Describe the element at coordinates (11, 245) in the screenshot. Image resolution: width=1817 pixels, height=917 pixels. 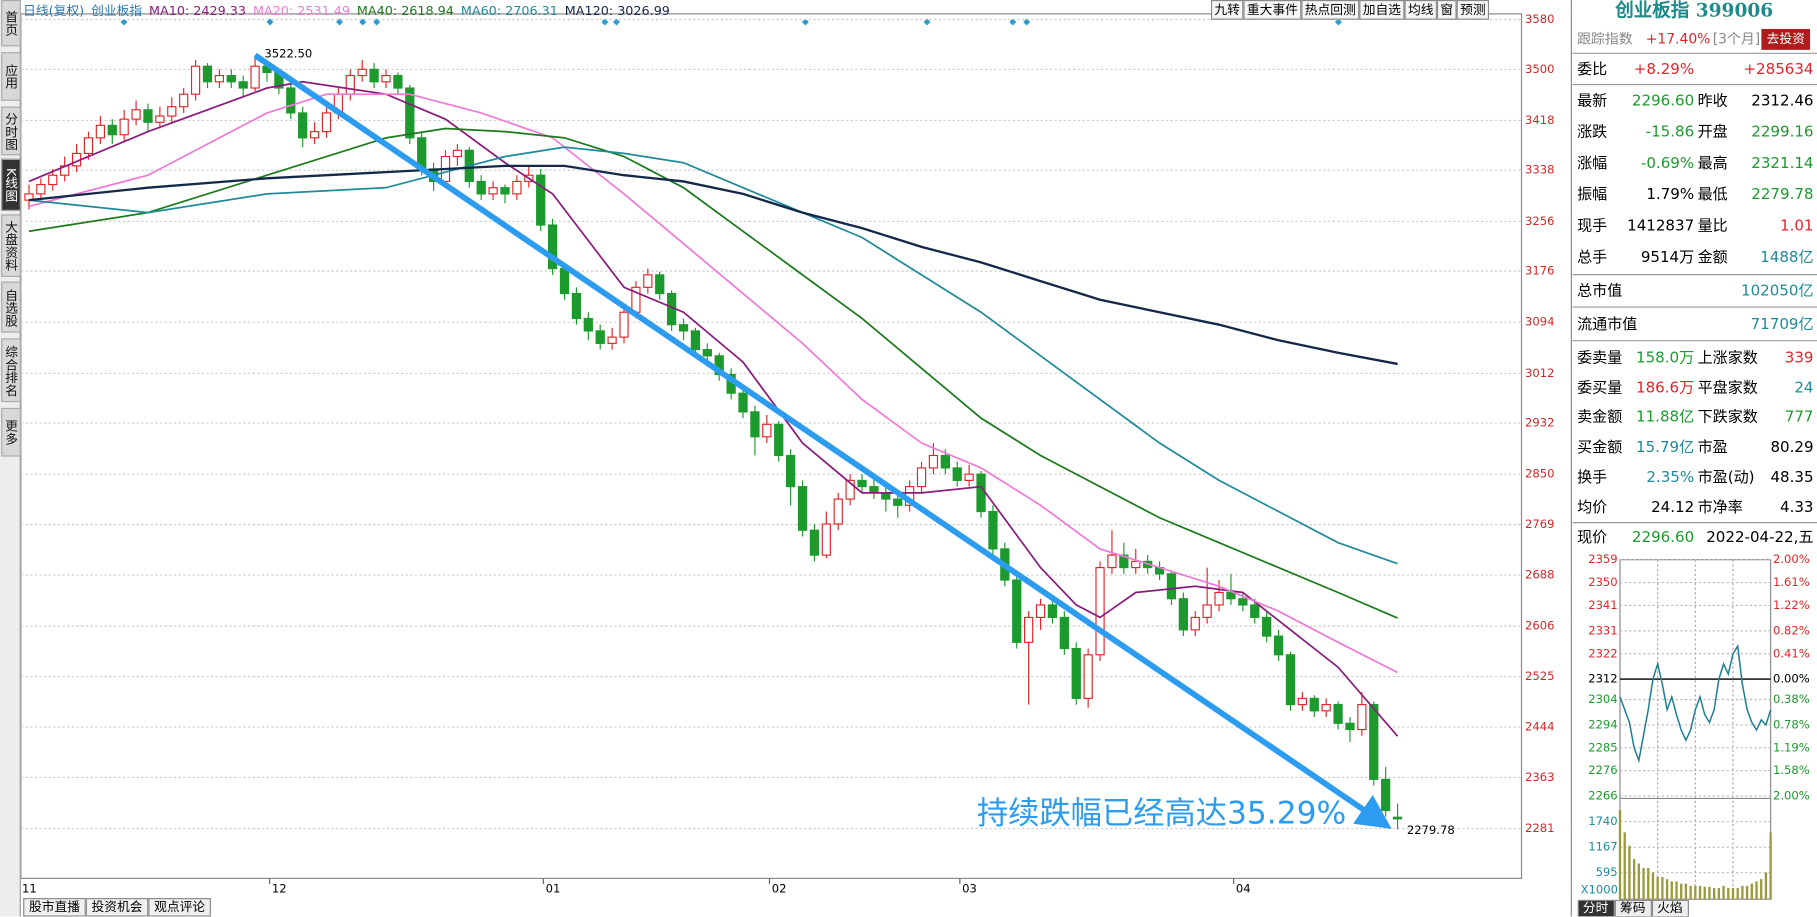
I see `sidebar-tab: 大盘资料` at that location.